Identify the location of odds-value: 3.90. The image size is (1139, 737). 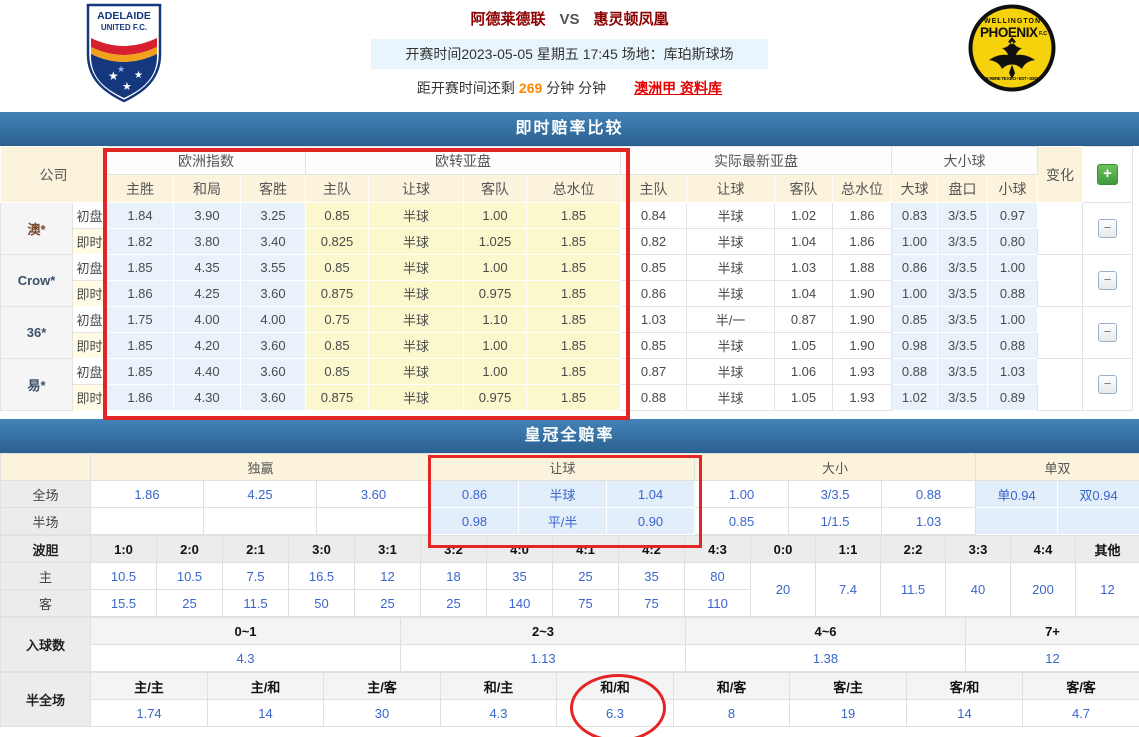
(207, 215).